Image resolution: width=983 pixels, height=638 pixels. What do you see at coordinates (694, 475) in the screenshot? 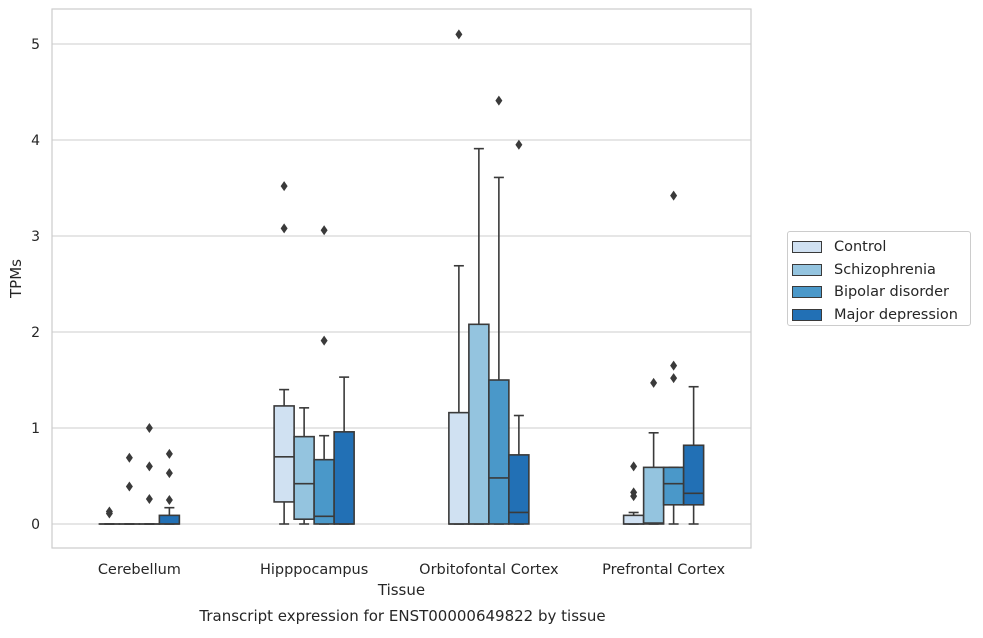
I see `box-major-depression-3-body` at bounding box center [694, 475].